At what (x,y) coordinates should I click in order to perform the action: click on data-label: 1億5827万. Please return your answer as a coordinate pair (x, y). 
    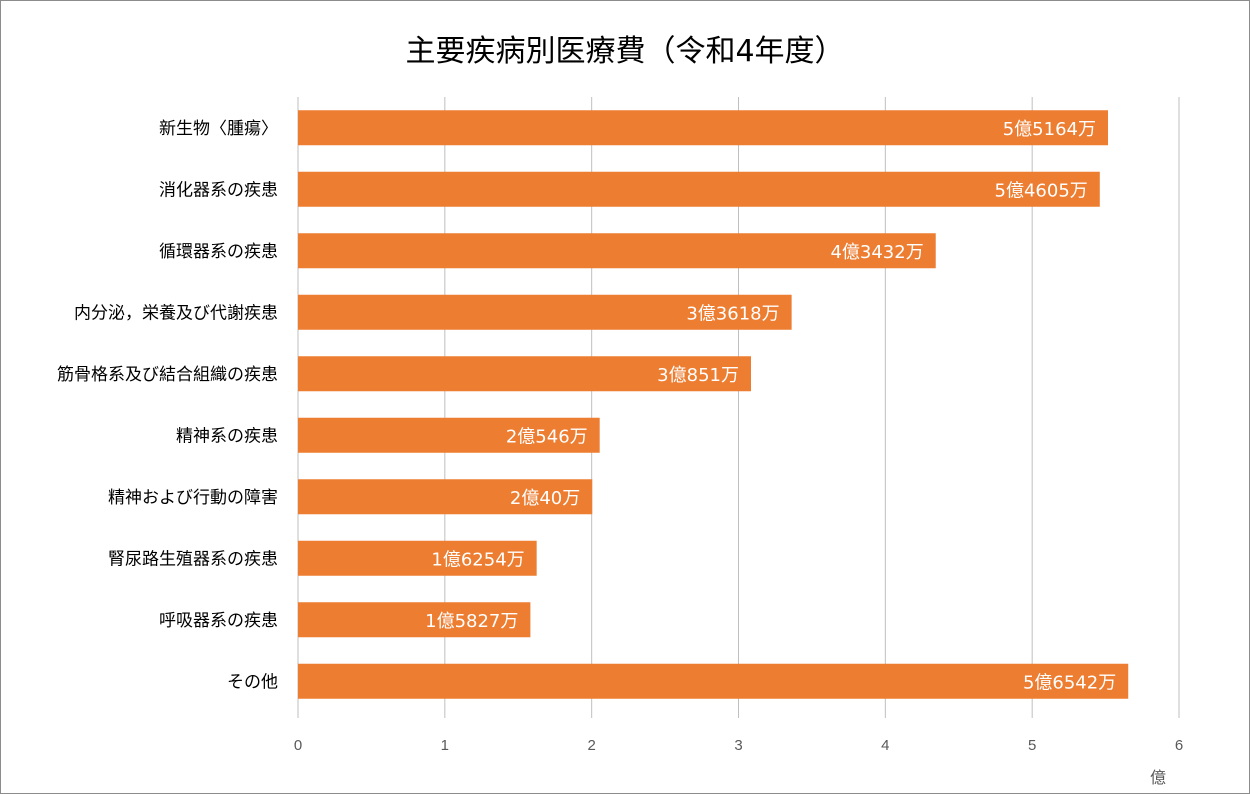
    Looking at the image, I should click on (471, 621).